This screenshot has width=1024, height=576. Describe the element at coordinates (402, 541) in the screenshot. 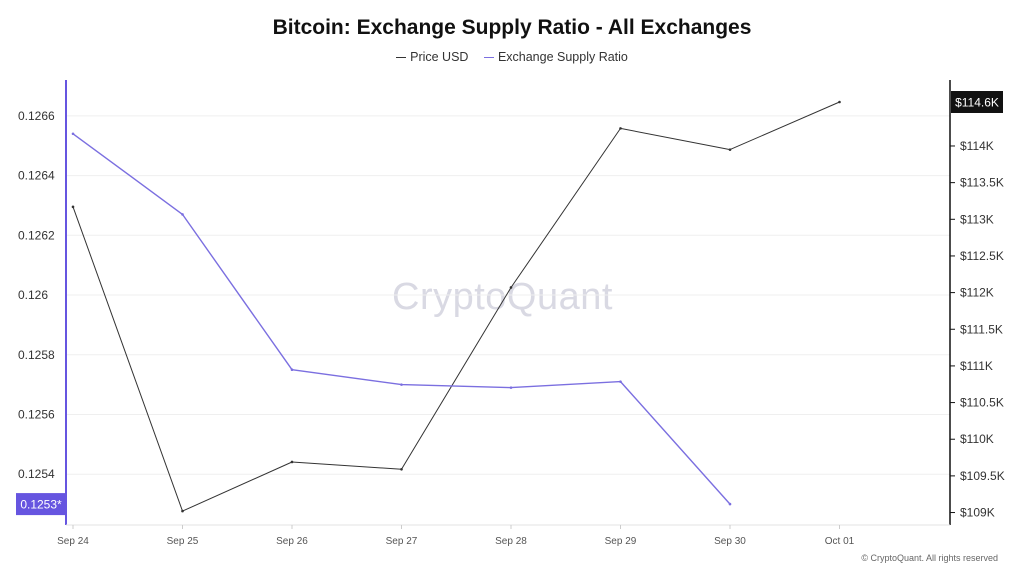

I see `x-tick-label: Sep 27` at that location.